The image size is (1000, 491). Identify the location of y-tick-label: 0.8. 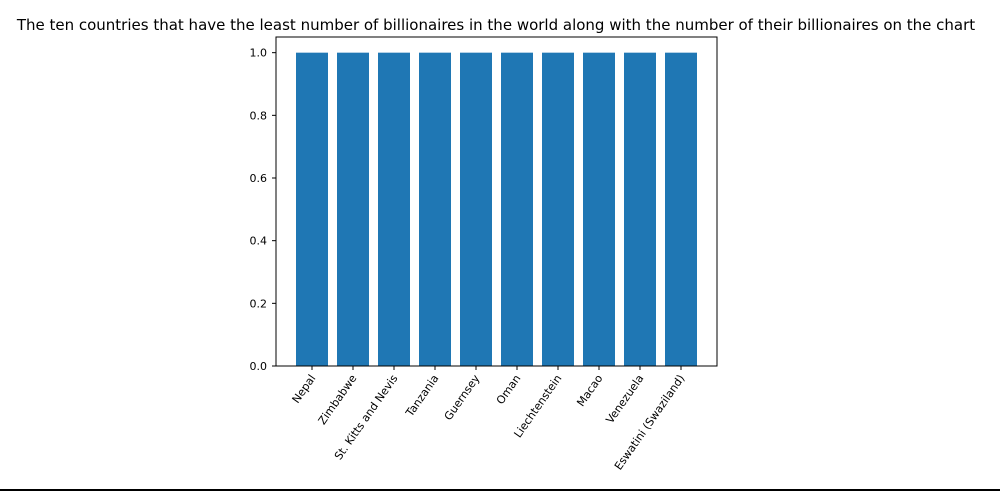
(259, 115).